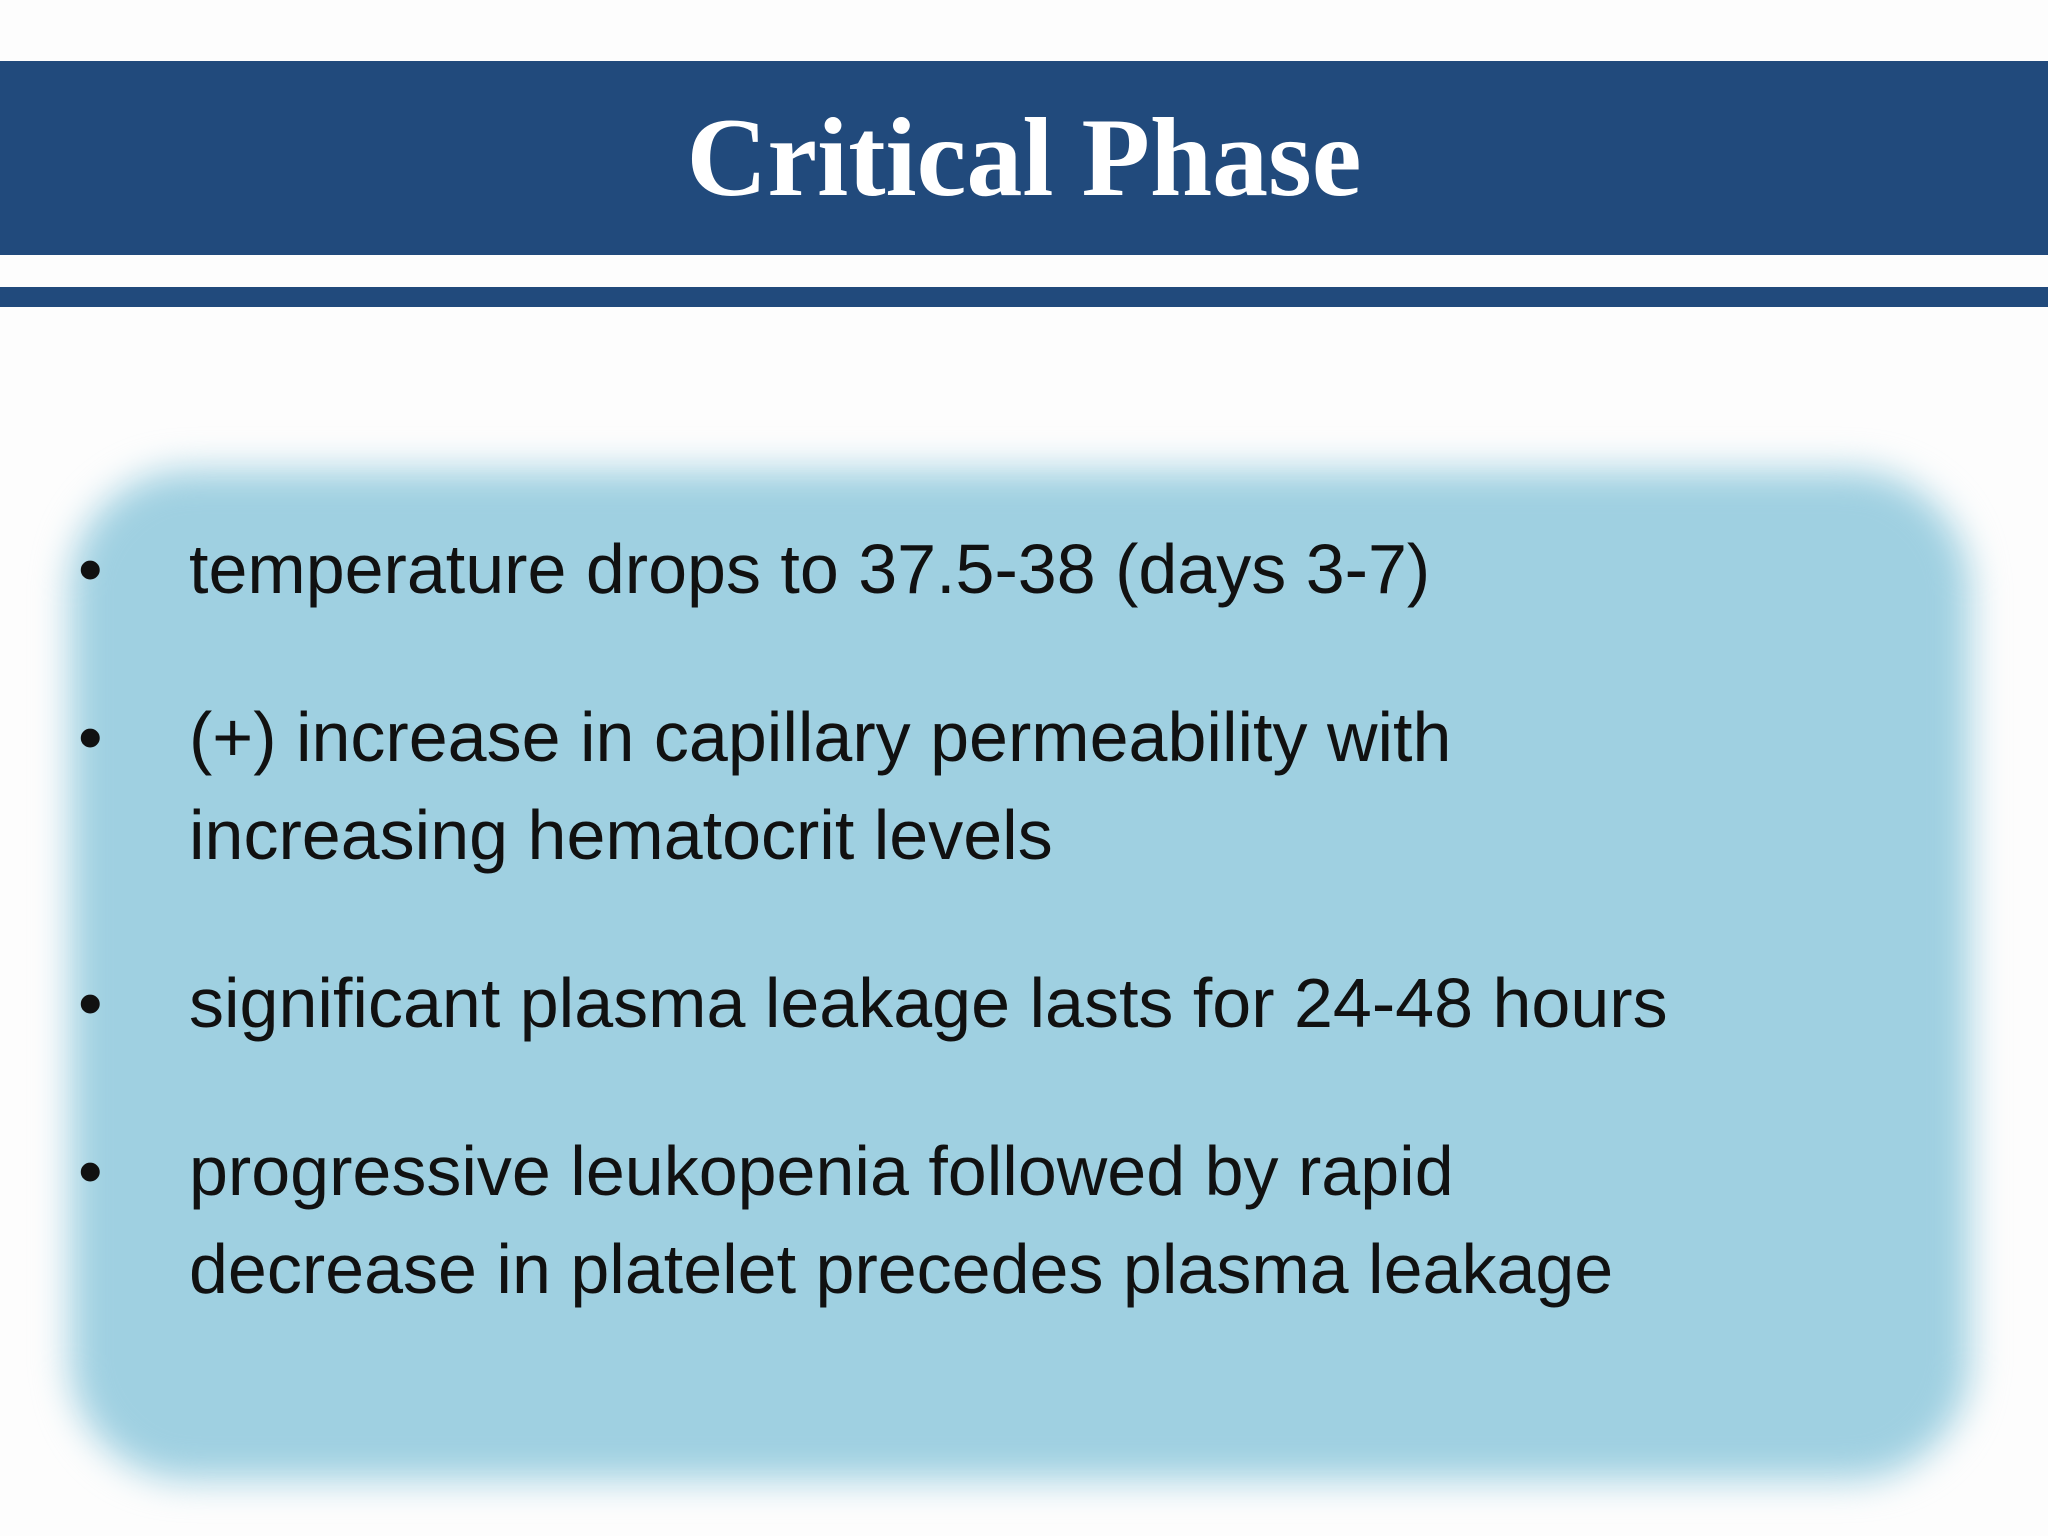 The image size is (2048, 1536). I want to click on title-bar: Critical Phase, so click(1024, 158).